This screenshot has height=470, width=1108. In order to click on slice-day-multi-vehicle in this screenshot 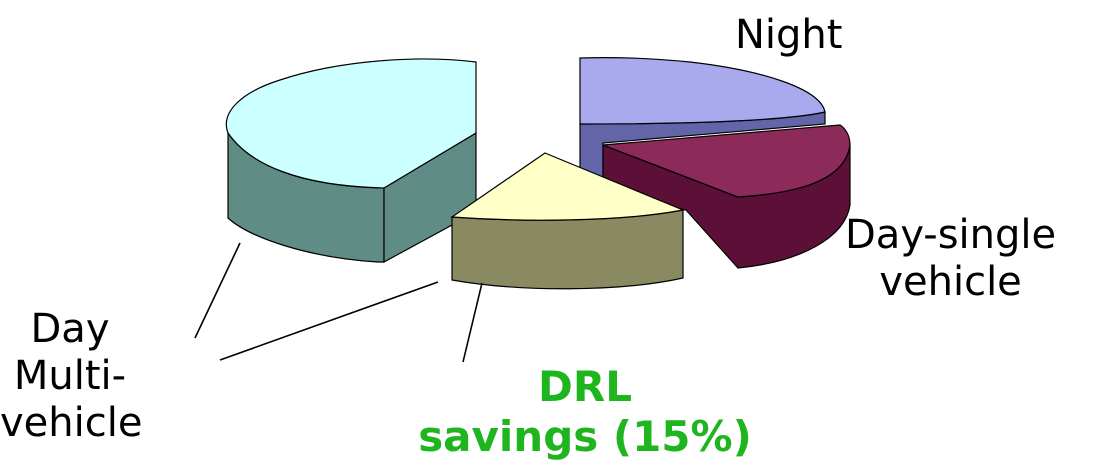, I will do `click(351, 161)`.